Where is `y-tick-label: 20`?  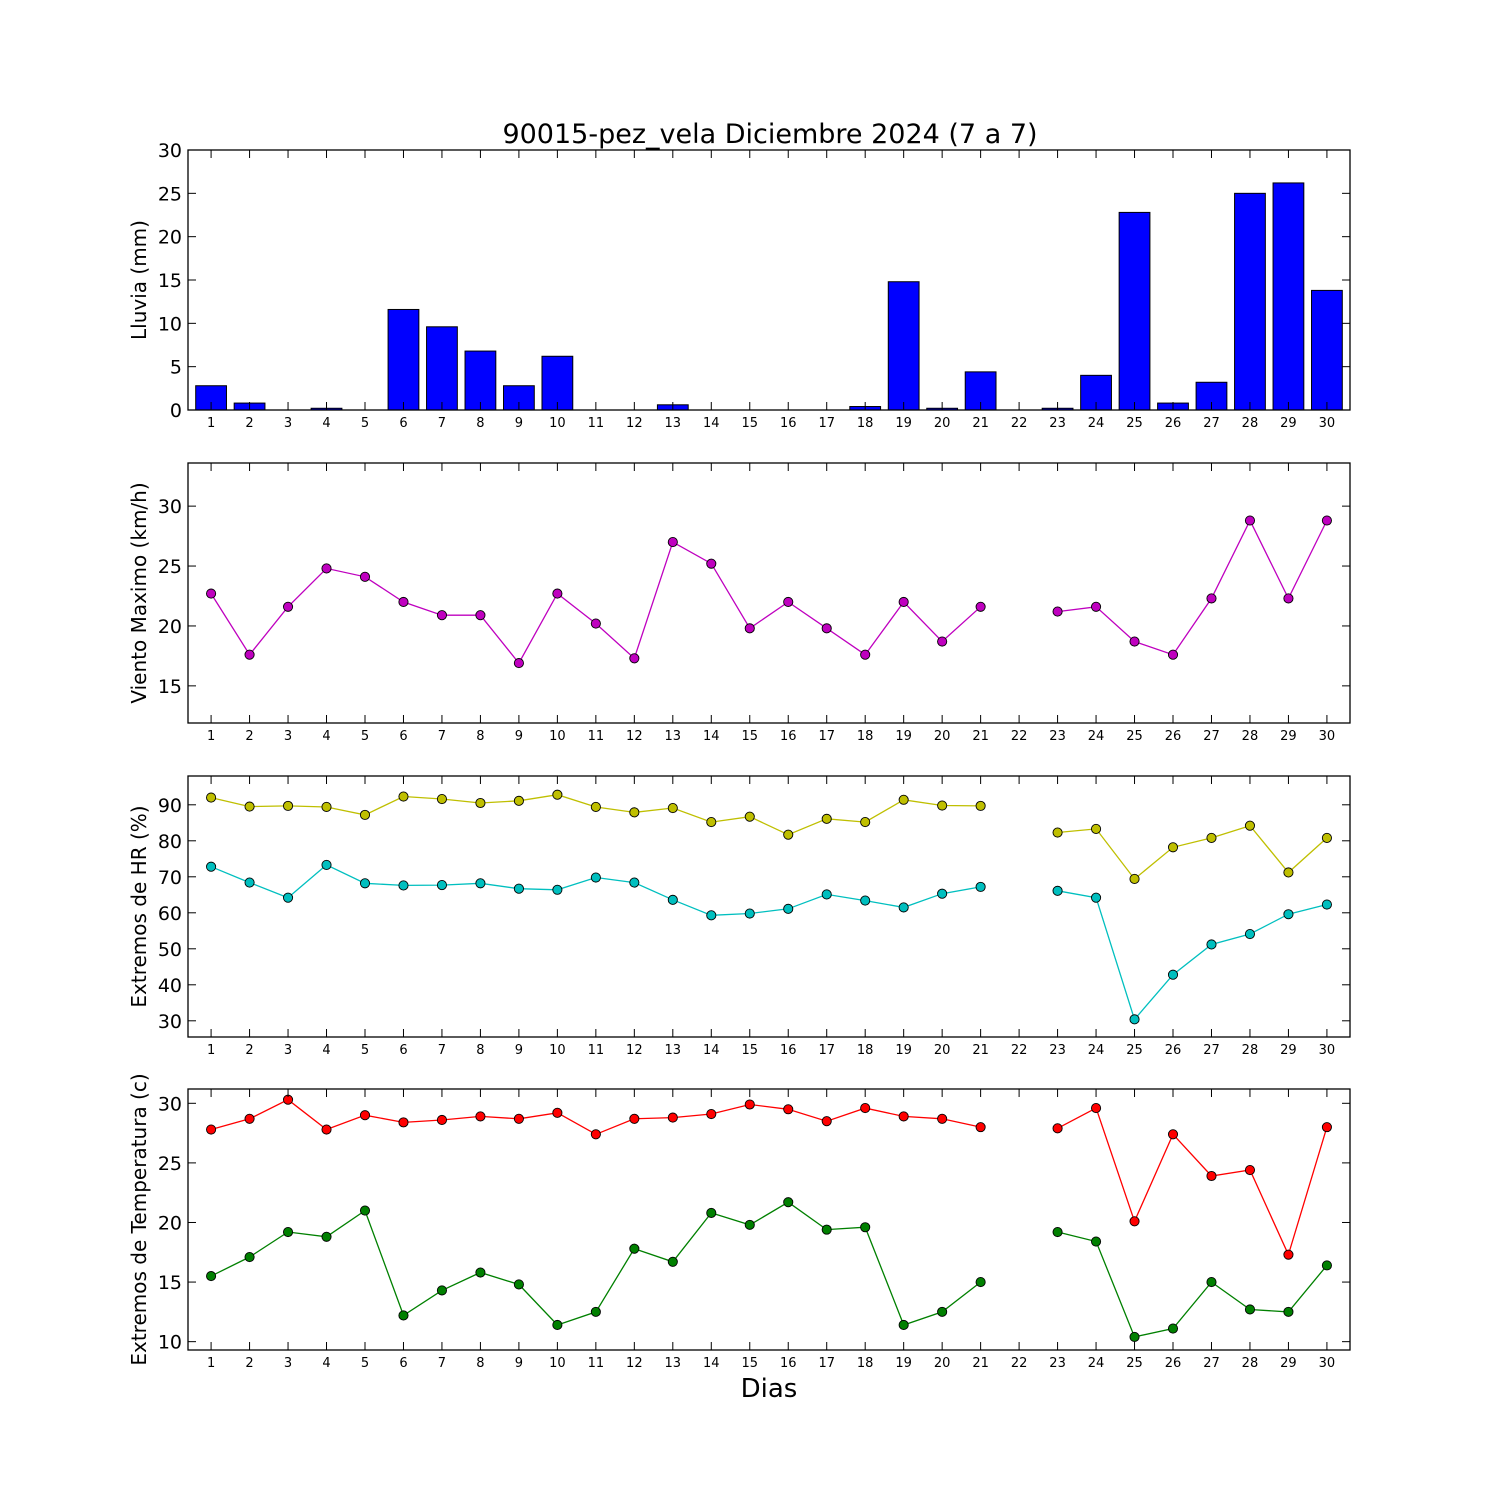
y-tick-label: 20 is located at coordinates (170, 1223).